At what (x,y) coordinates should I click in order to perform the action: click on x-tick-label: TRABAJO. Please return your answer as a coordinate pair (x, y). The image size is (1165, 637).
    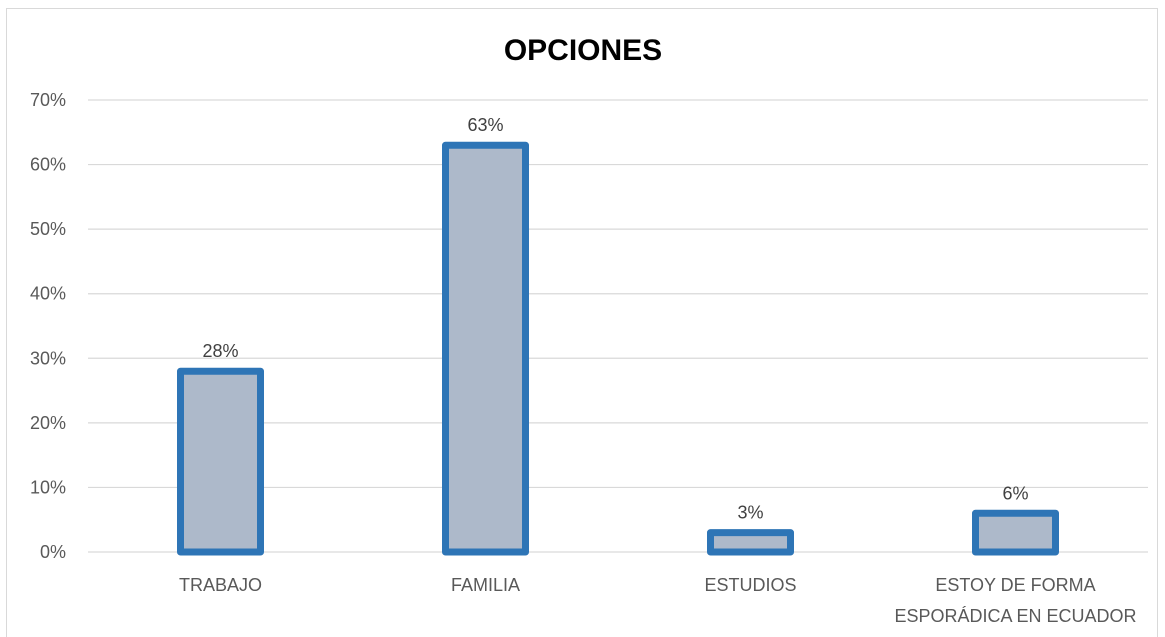
    Looking at the image, I should click on (220, 585).